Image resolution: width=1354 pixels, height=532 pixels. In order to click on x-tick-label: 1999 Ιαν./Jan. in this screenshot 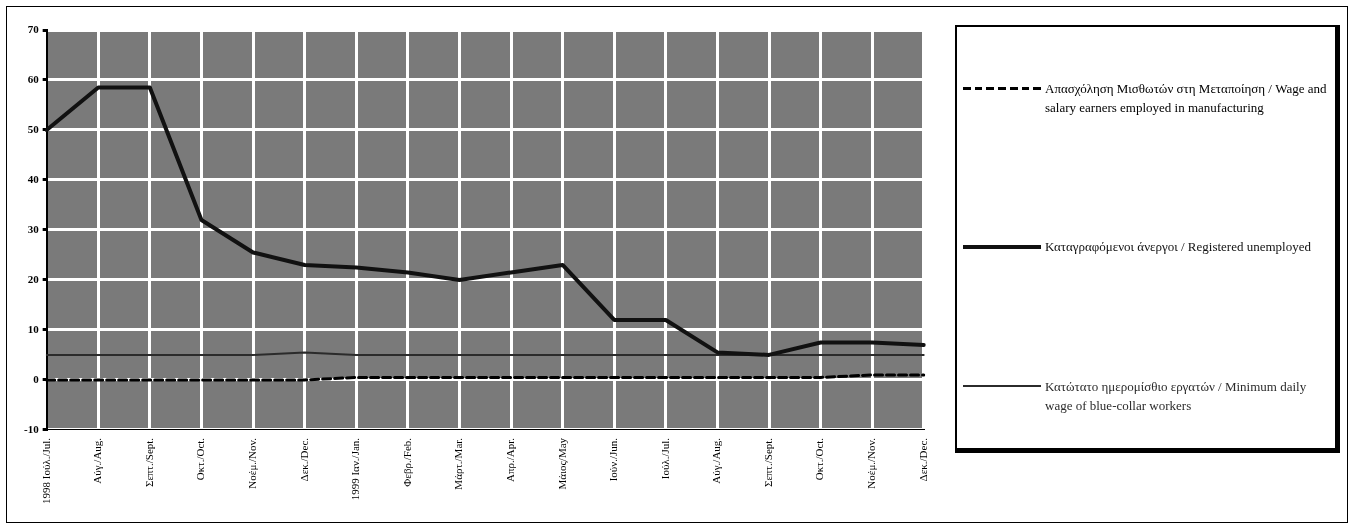, I will do `click(355, 469)`.